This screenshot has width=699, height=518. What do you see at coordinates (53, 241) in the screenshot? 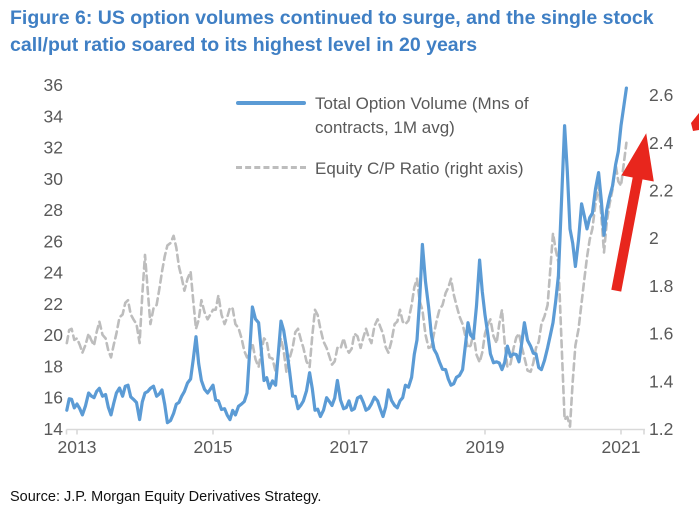
I see `left-axis-tick-label: 26` at bounding box center [53, 241].